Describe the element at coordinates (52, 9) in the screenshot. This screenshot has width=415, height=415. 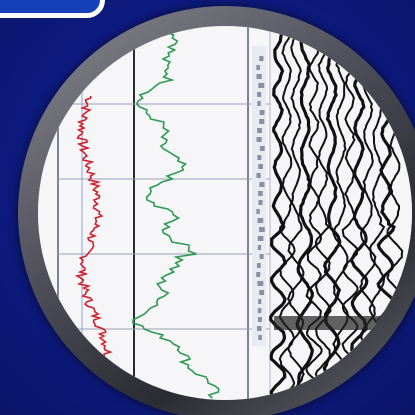
I see `corner-badge` at that location.